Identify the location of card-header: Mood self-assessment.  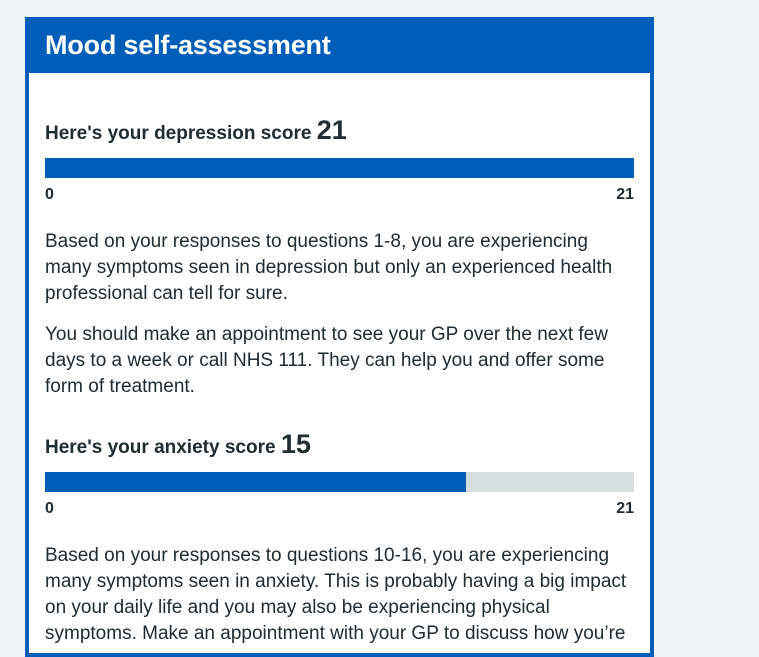
(339, 45).